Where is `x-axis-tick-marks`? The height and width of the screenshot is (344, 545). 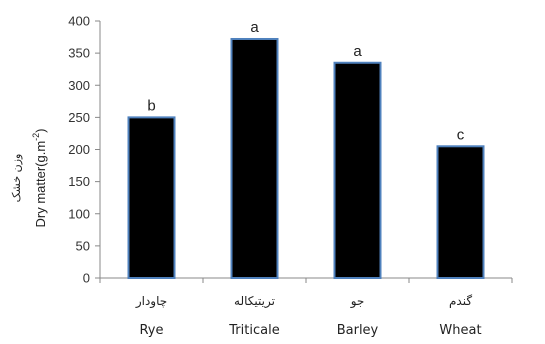
x-axis-tick-marks is located at coordinates (306, 280).